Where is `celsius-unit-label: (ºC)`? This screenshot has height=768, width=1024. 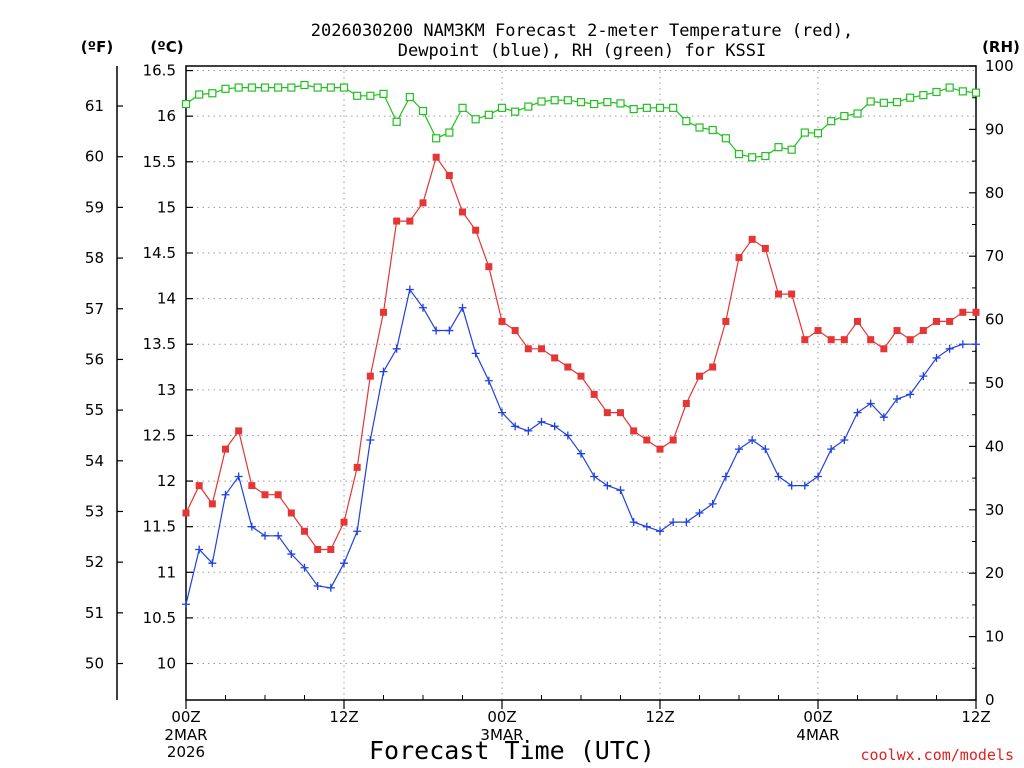 celsius-unit-label: (ºC) is located at coordinates (166, 47).